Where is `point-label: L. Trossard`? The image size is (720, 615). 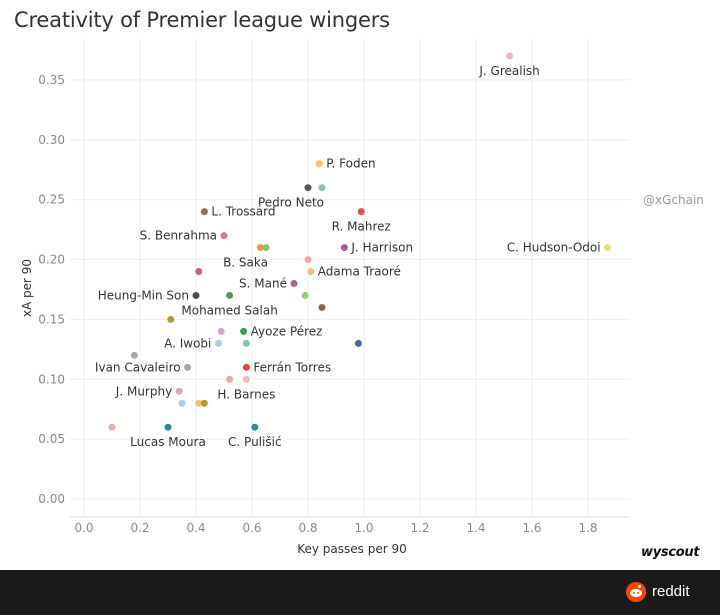
point-label: L. Trossard is located at coordinates (243, 212).